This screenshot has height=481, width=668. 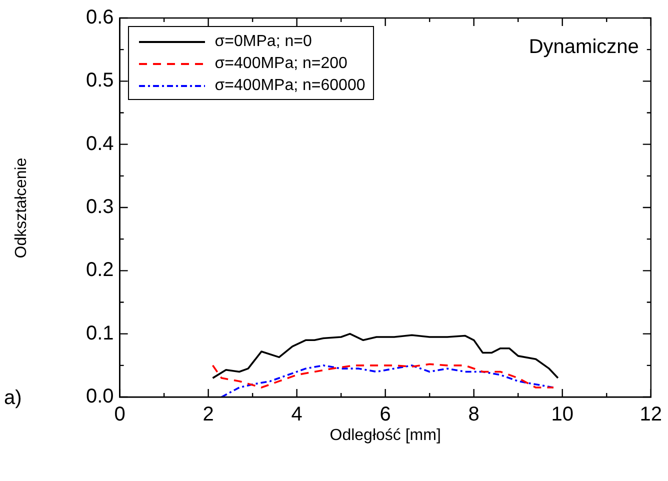 I want to click on y-tick-label: 0.2, so click(x=100, y=270).